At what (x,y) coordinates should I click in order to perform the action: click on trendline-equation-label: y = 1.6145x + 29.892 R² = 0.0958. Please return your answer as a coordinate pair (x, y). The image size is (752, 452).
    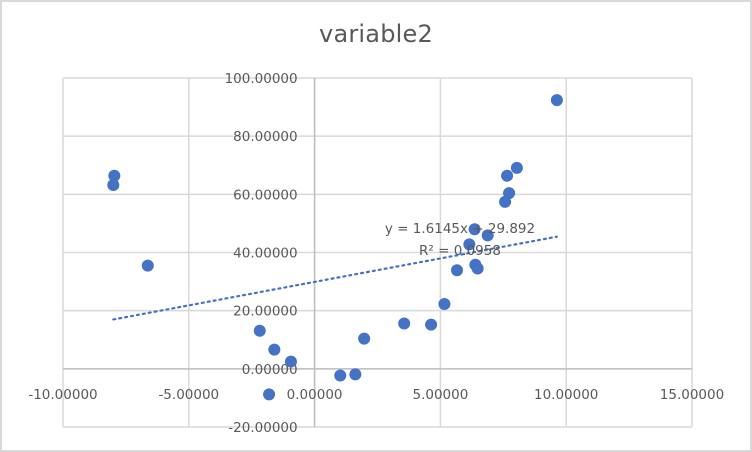
    Looking at the image, I should click on (460, 240).